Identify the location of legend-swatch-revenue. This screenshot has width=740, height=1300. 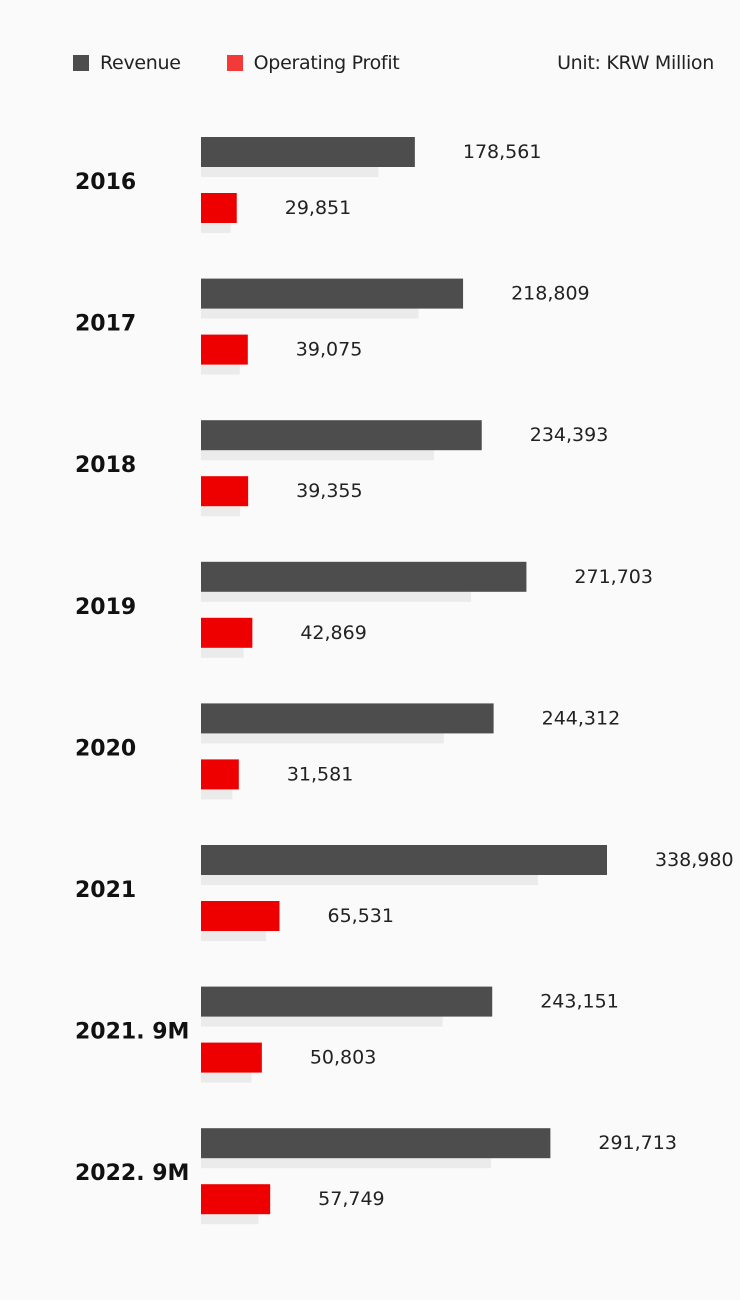
(81, 63).